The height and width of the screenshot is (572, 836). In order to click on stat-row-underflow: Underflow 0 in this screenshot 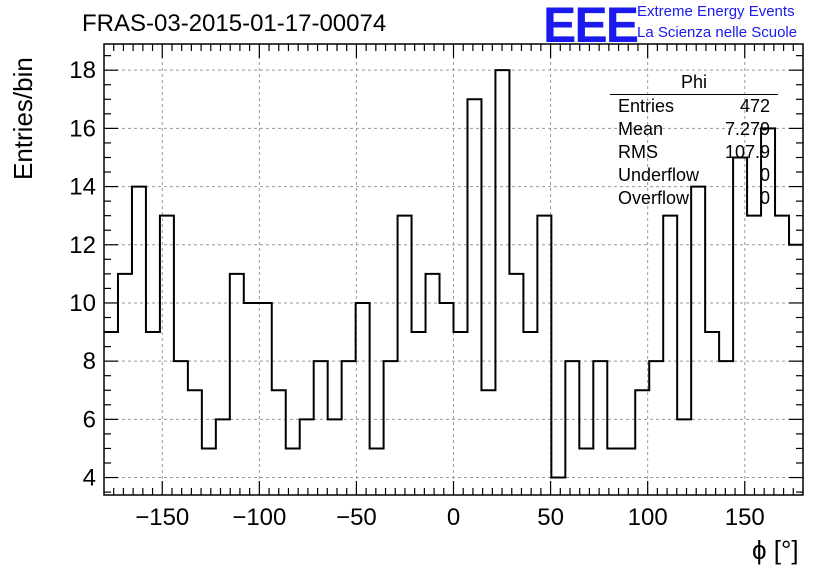, I will do `click(694, 175)`.